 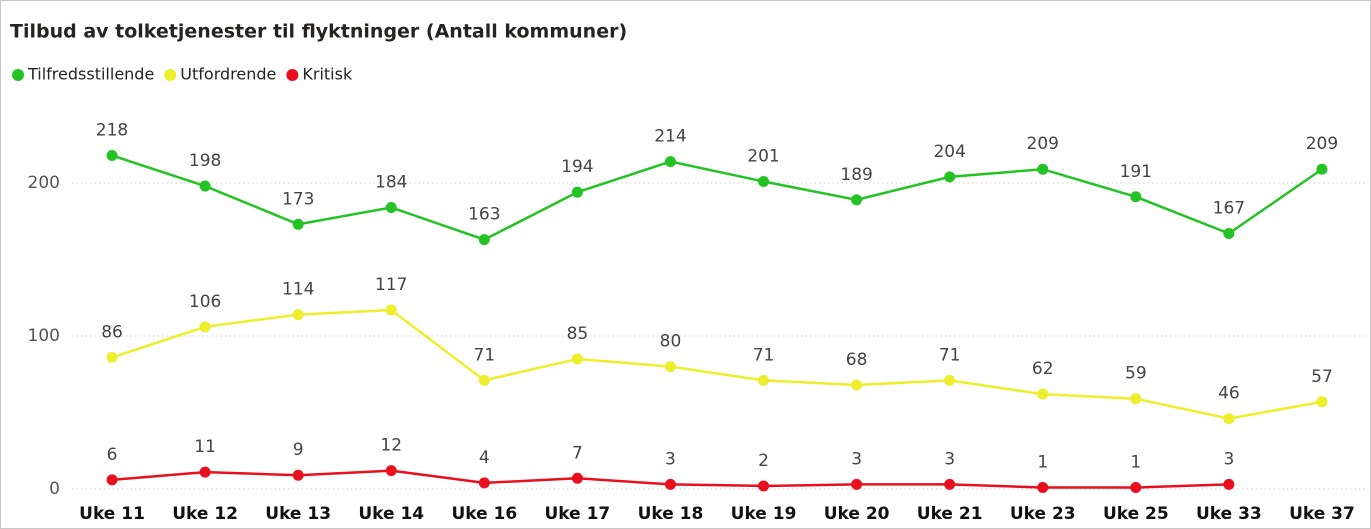 What do you see at coordinates (112, 130) in the screenshot?
I see `data-label: 218` at bounding box center [112, 130].